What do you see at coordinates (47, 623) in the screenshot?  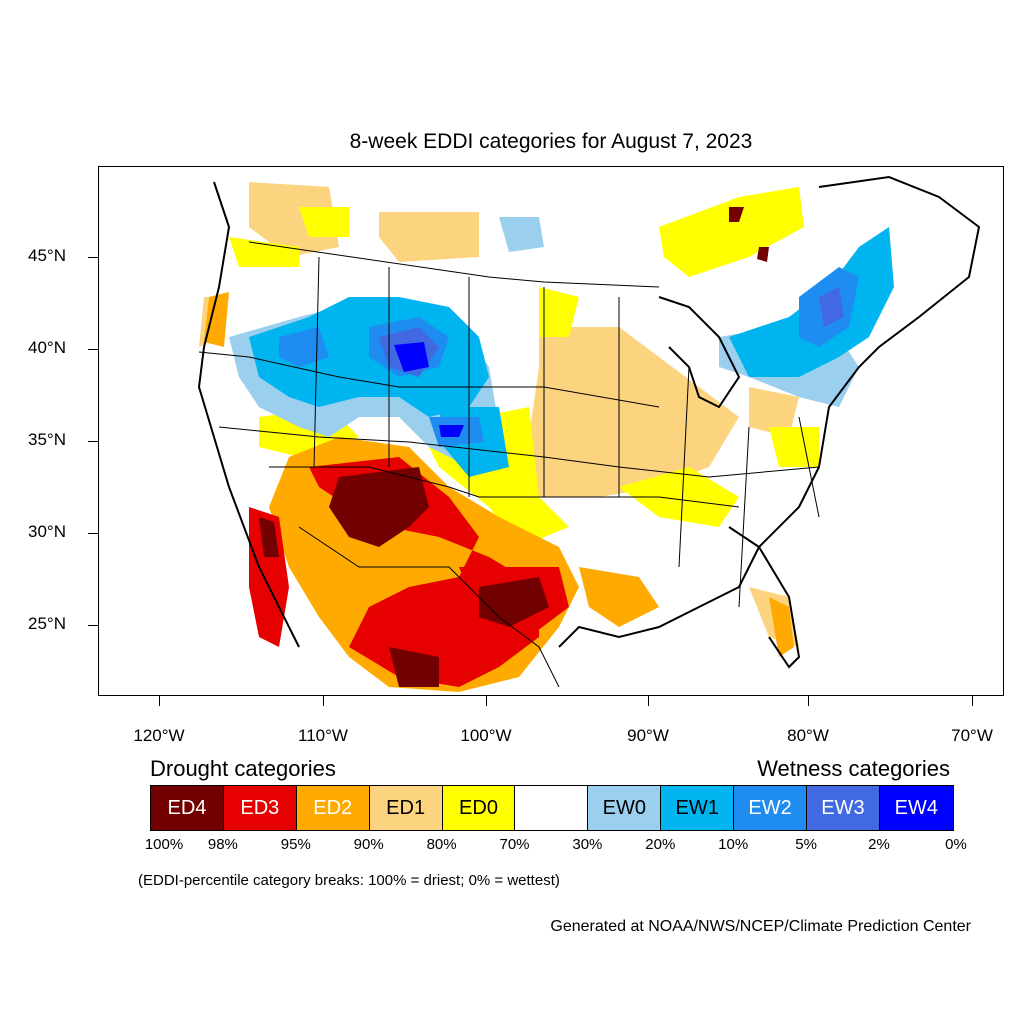 I see `lat-label-25: 25°N` at bounding box center [47, 623].